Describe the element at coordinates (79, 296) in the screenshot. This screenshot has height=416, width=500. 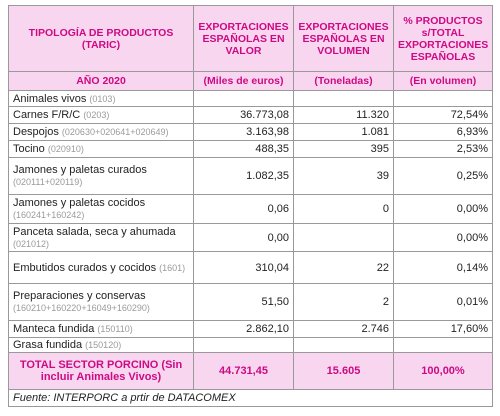
I see `row-label: Preparaciones y conservas` at that location.